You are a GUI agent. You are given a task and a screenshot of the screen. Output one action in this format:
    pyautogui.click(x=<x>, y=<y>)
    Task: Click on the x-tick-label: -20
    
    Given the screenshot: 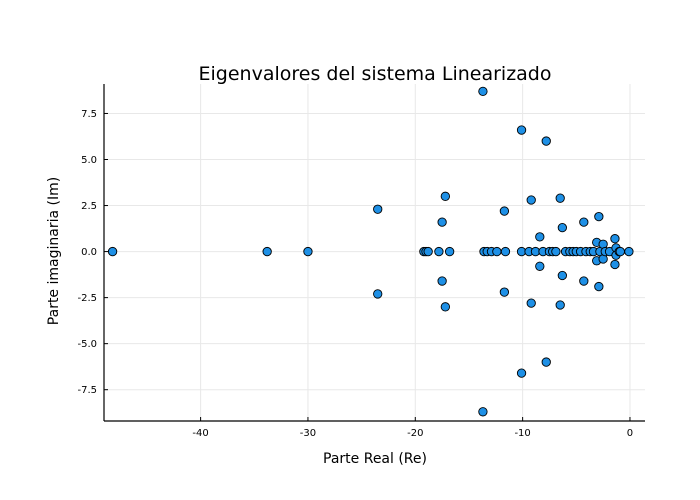 What is the action you would take?
    pyautogui.click(x=415, y=433)
    